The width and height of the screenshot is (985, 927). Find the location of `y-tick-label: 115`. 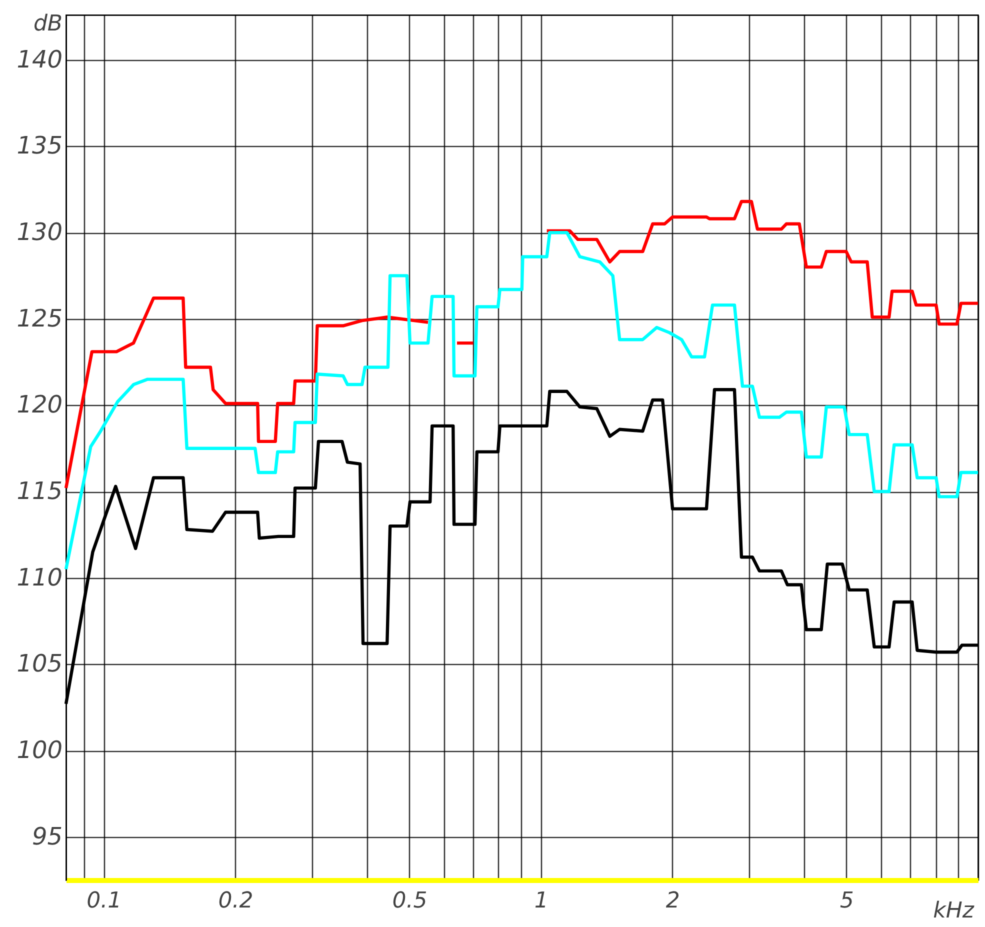

y-tick-label: 115 is located at coordinates (39, 491).